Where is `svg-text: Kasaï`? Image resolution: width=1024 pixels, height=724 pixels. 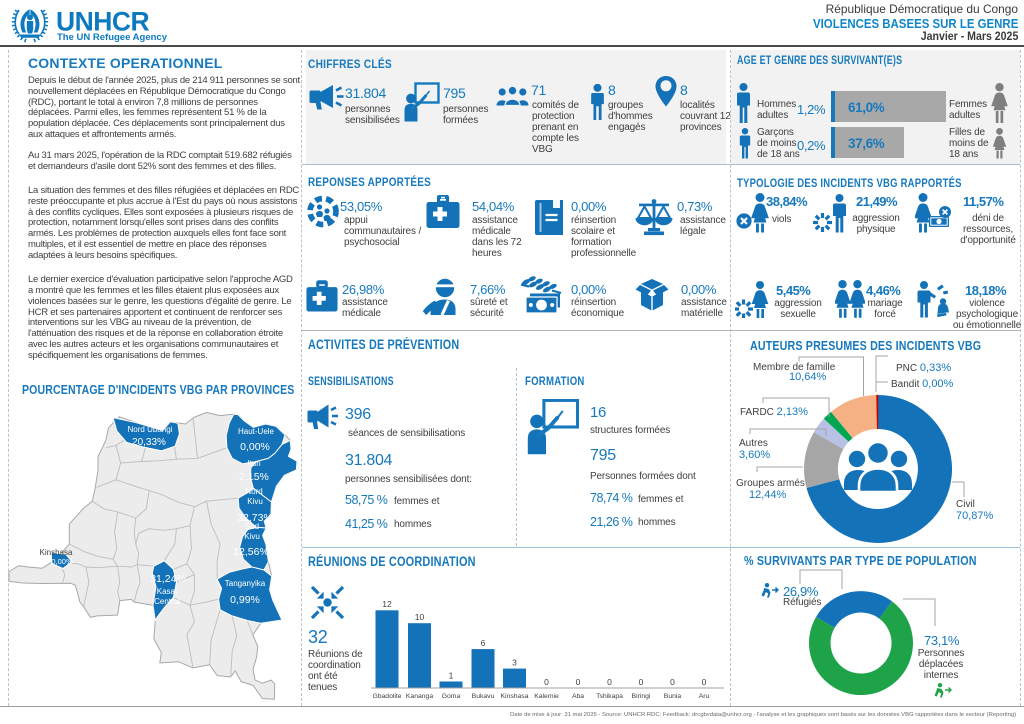 svg-text: Kasaï is located at coordinates (167, 591).